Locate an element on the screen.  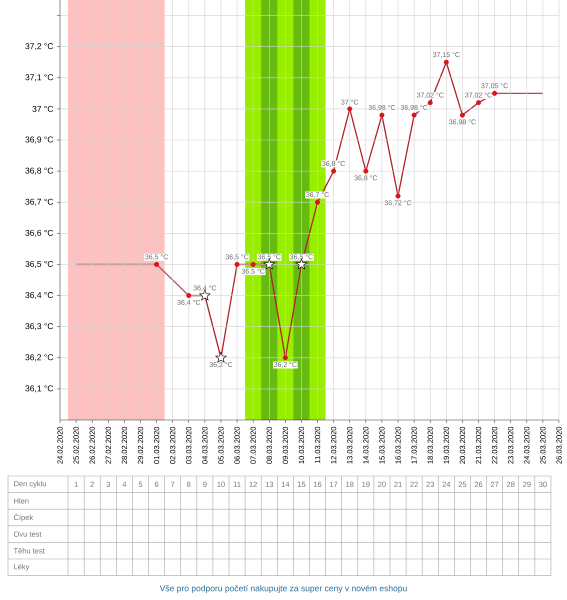
y-tick-label: 36,3 °C is located at coordinates (39, 326).